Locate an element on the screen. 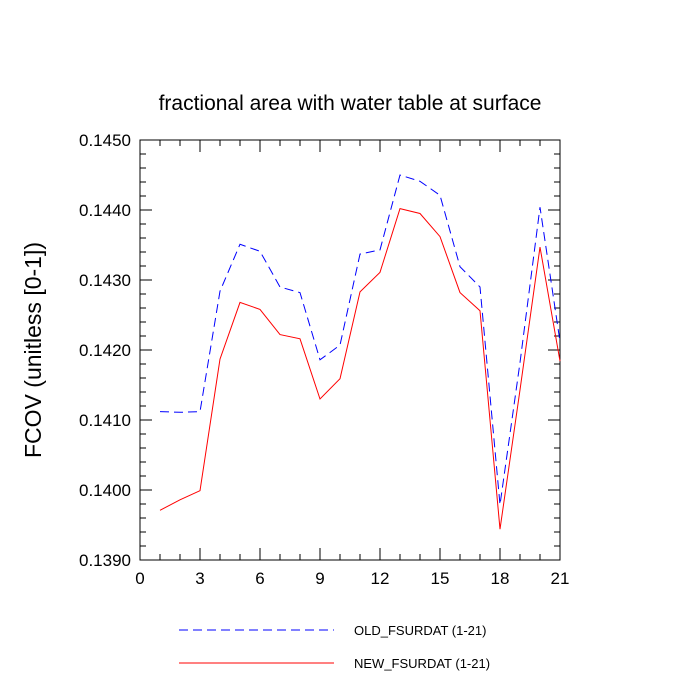  legend-label: NEW_FSURDAT (1-21) is located at coordinates (422, 663).